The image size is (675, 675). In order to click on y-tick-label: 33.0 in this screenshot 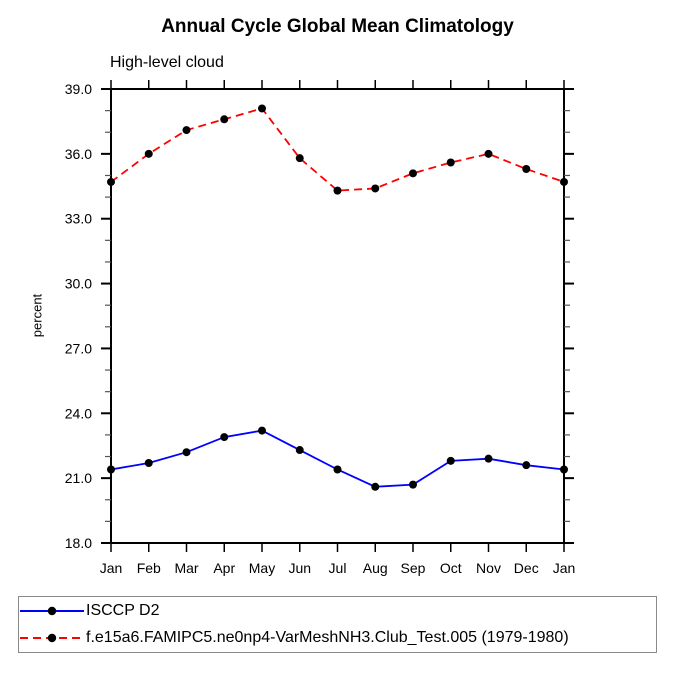, I will do `click(78, 219)`.